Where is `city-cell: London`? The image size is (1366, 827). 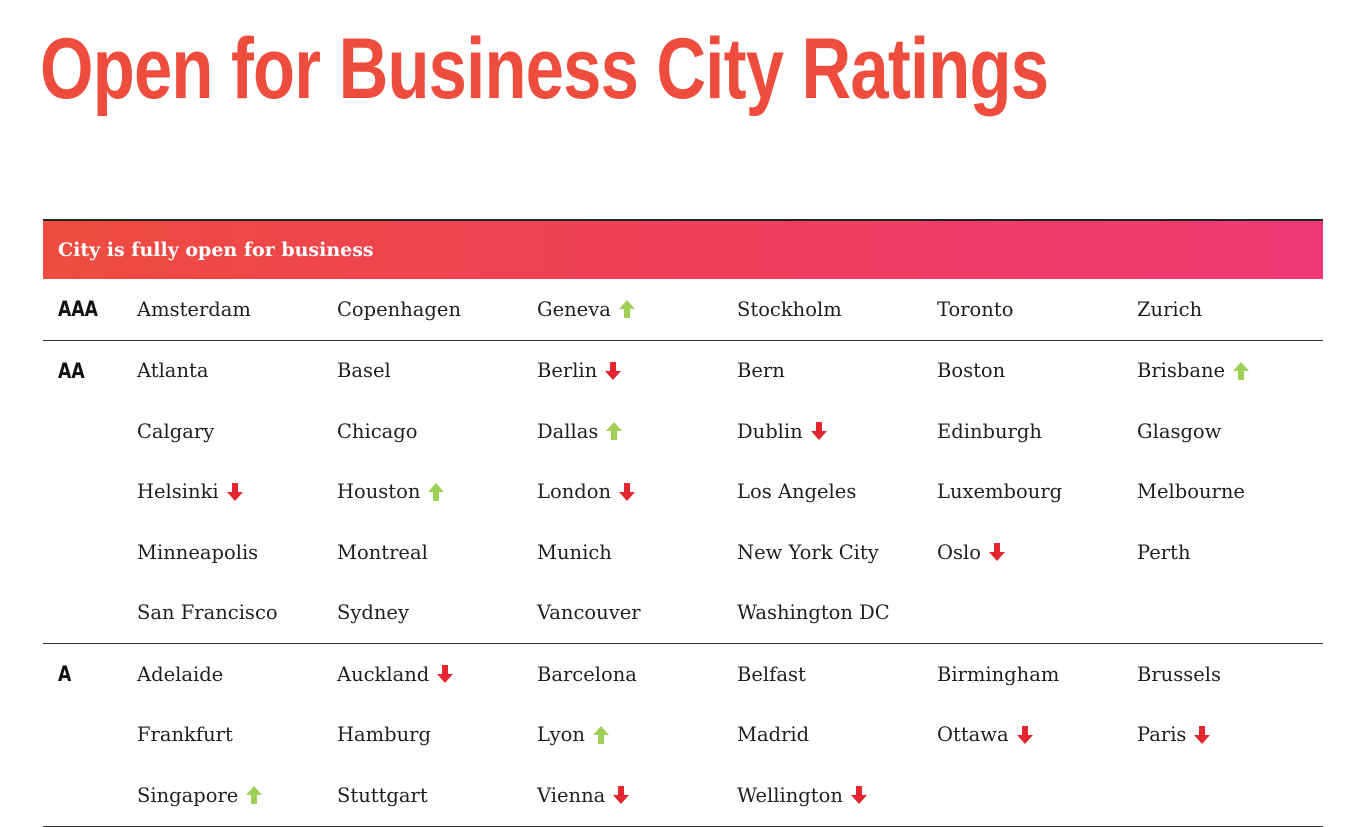 city-cell: London is located at coordinates (637, 492).